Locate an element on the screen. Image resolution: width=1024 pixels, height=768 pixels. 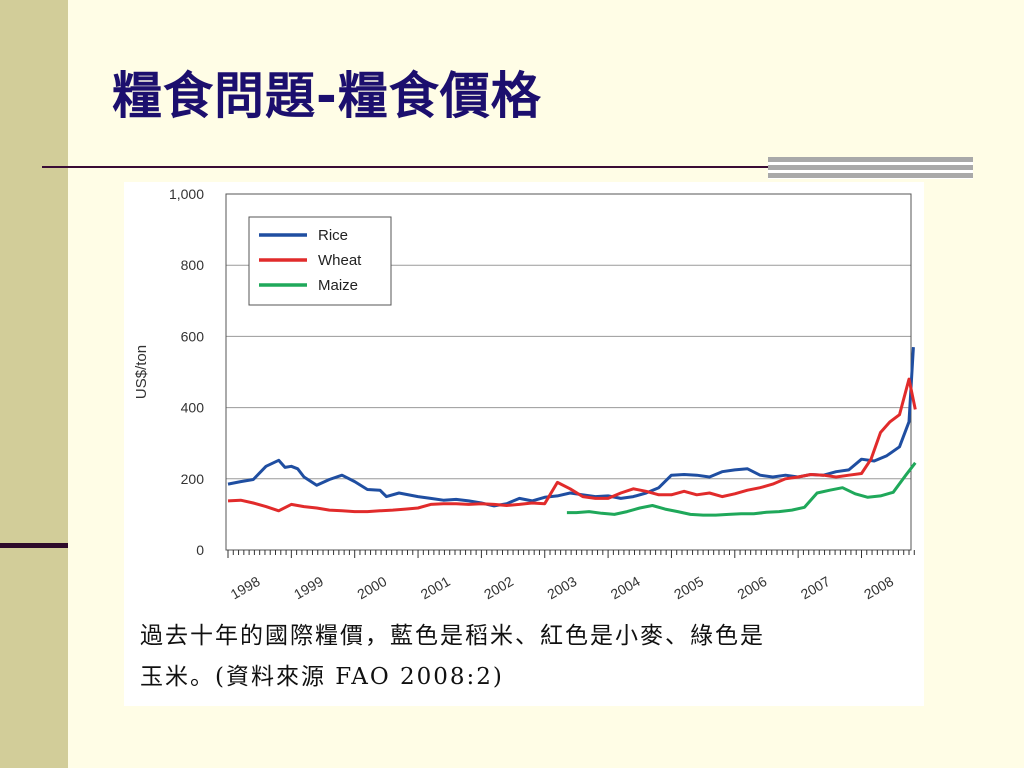
divider-accent is located at coordinates (870, 168).